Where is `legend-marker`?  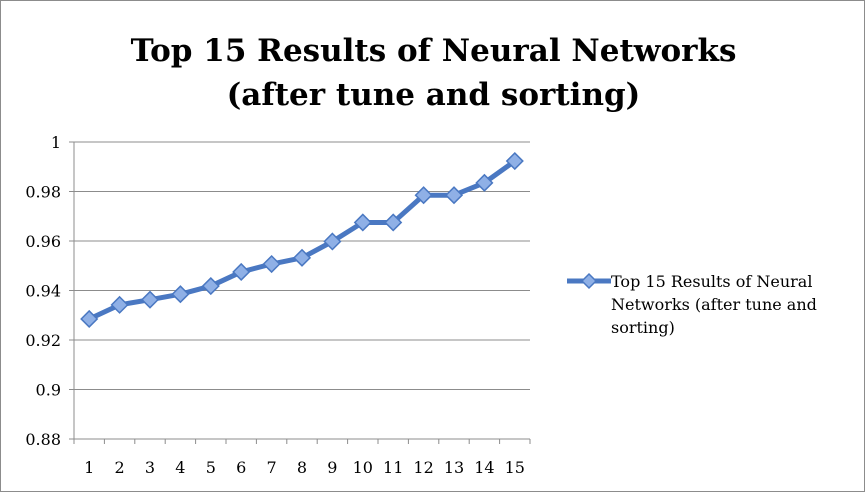
legend-marker is located at coordinates (589, 281).